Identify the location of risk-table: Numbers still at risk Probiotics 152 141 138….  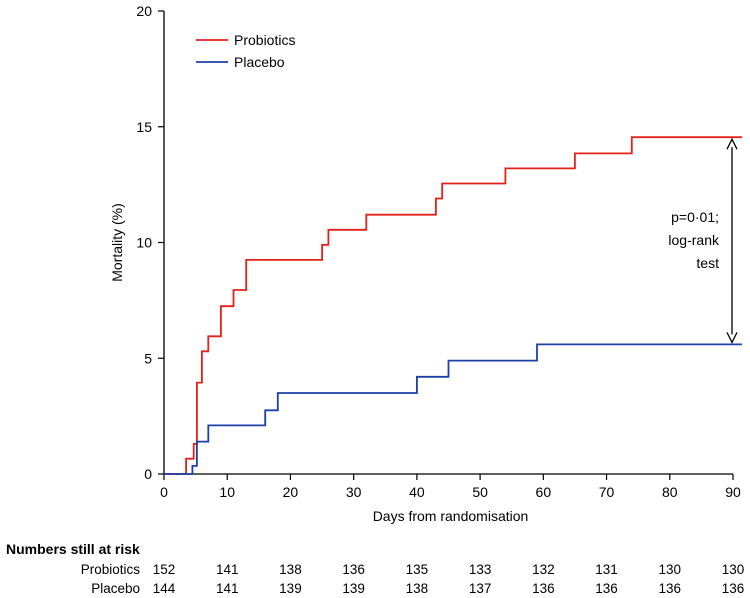
(375, 568).